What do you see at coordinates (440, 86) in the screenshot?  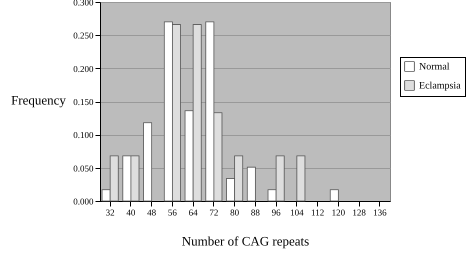 I see `legend-label: Eclampsia` at bounding box center [440, 86].